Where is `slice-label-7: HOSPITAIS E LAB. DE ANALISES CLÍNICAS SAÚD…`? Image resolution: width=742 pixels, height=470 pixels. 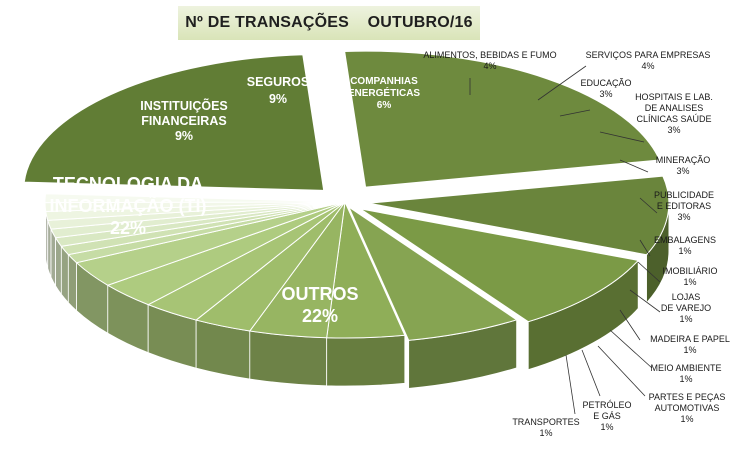 slice-label-7: HOSPITAIS E LAB. DE ANALISES CLÍNICAS SAÚD… is located at coordinates (674, 113).